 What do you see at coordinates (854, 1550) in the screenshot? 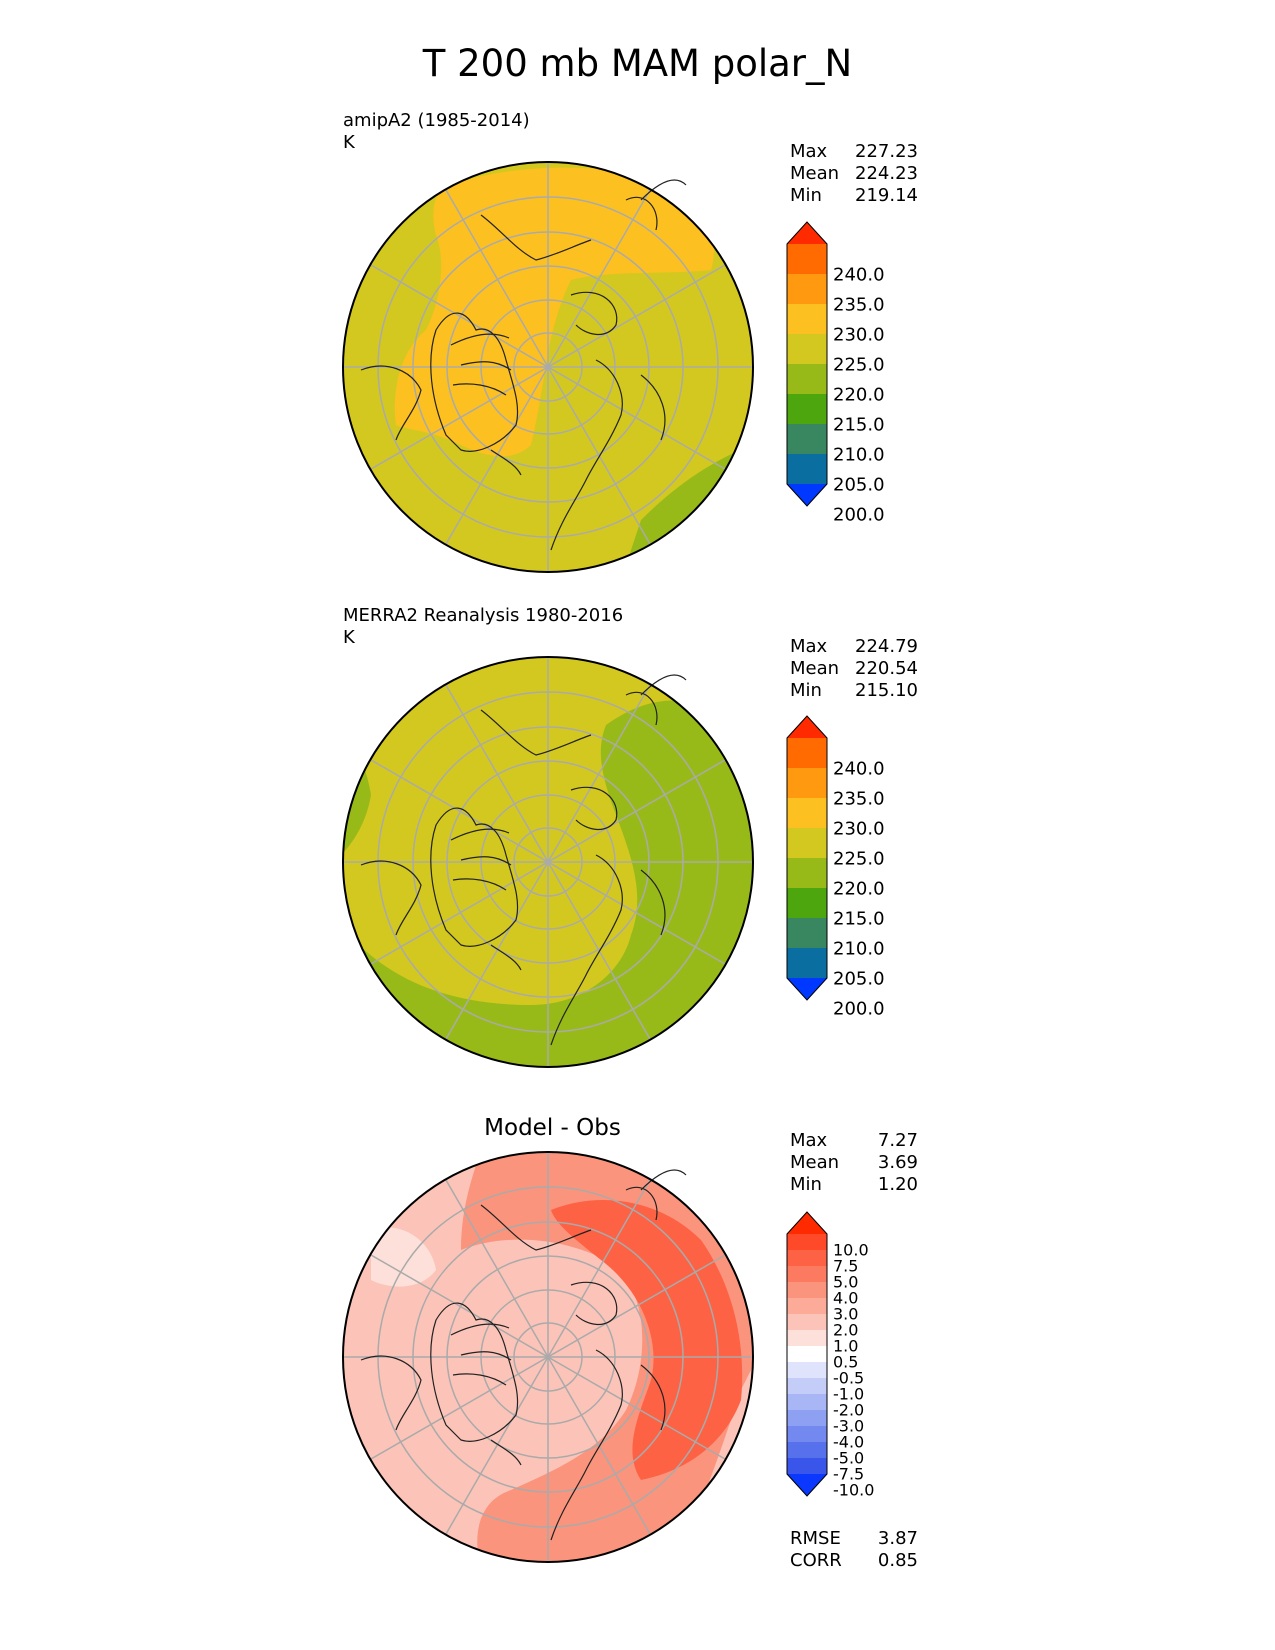
I see `panel3-scores: RMSE 3.87 CORR 0.85` at bounding box center [854, 1550].